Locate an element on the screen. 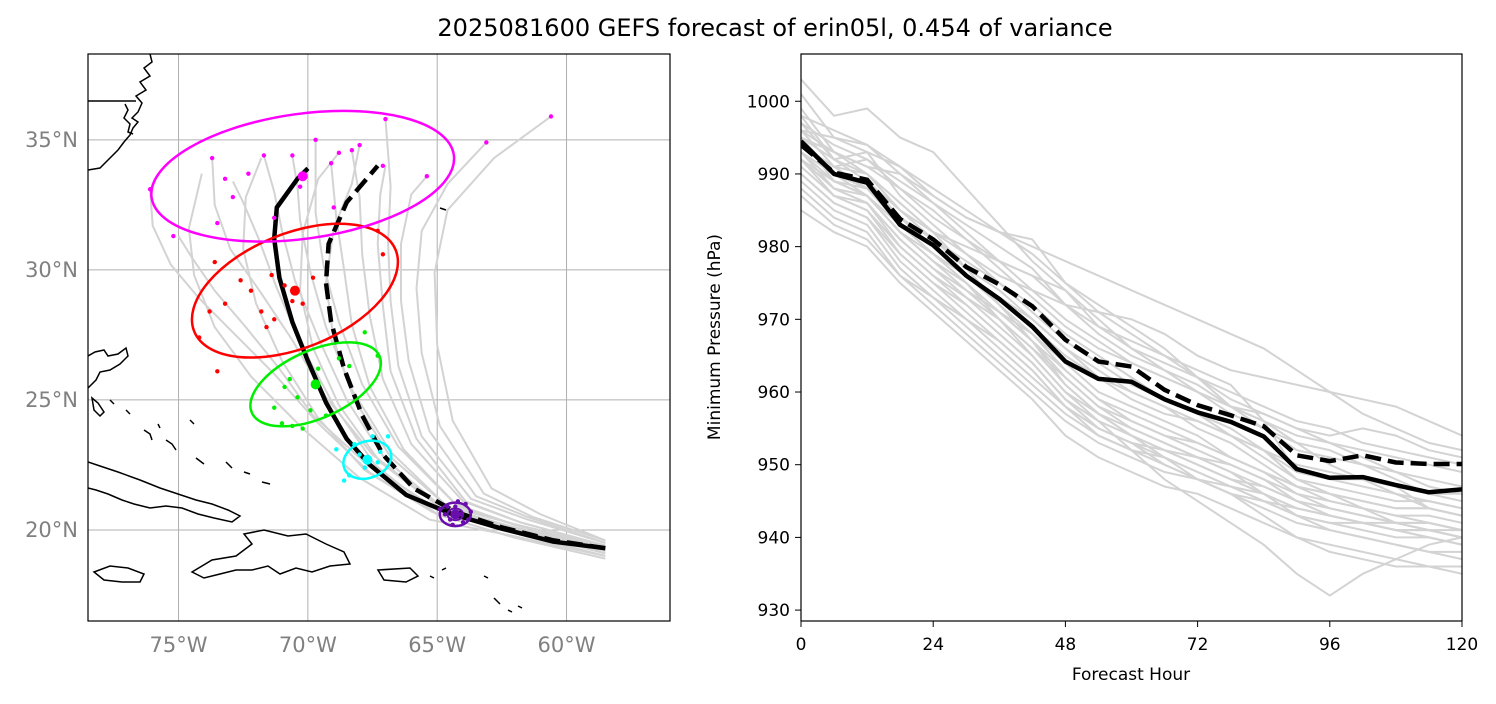 The height and width of the screenshot is (704, 1496). pressure-x-tick-label: 120 is located at coordinates (1462, 645).